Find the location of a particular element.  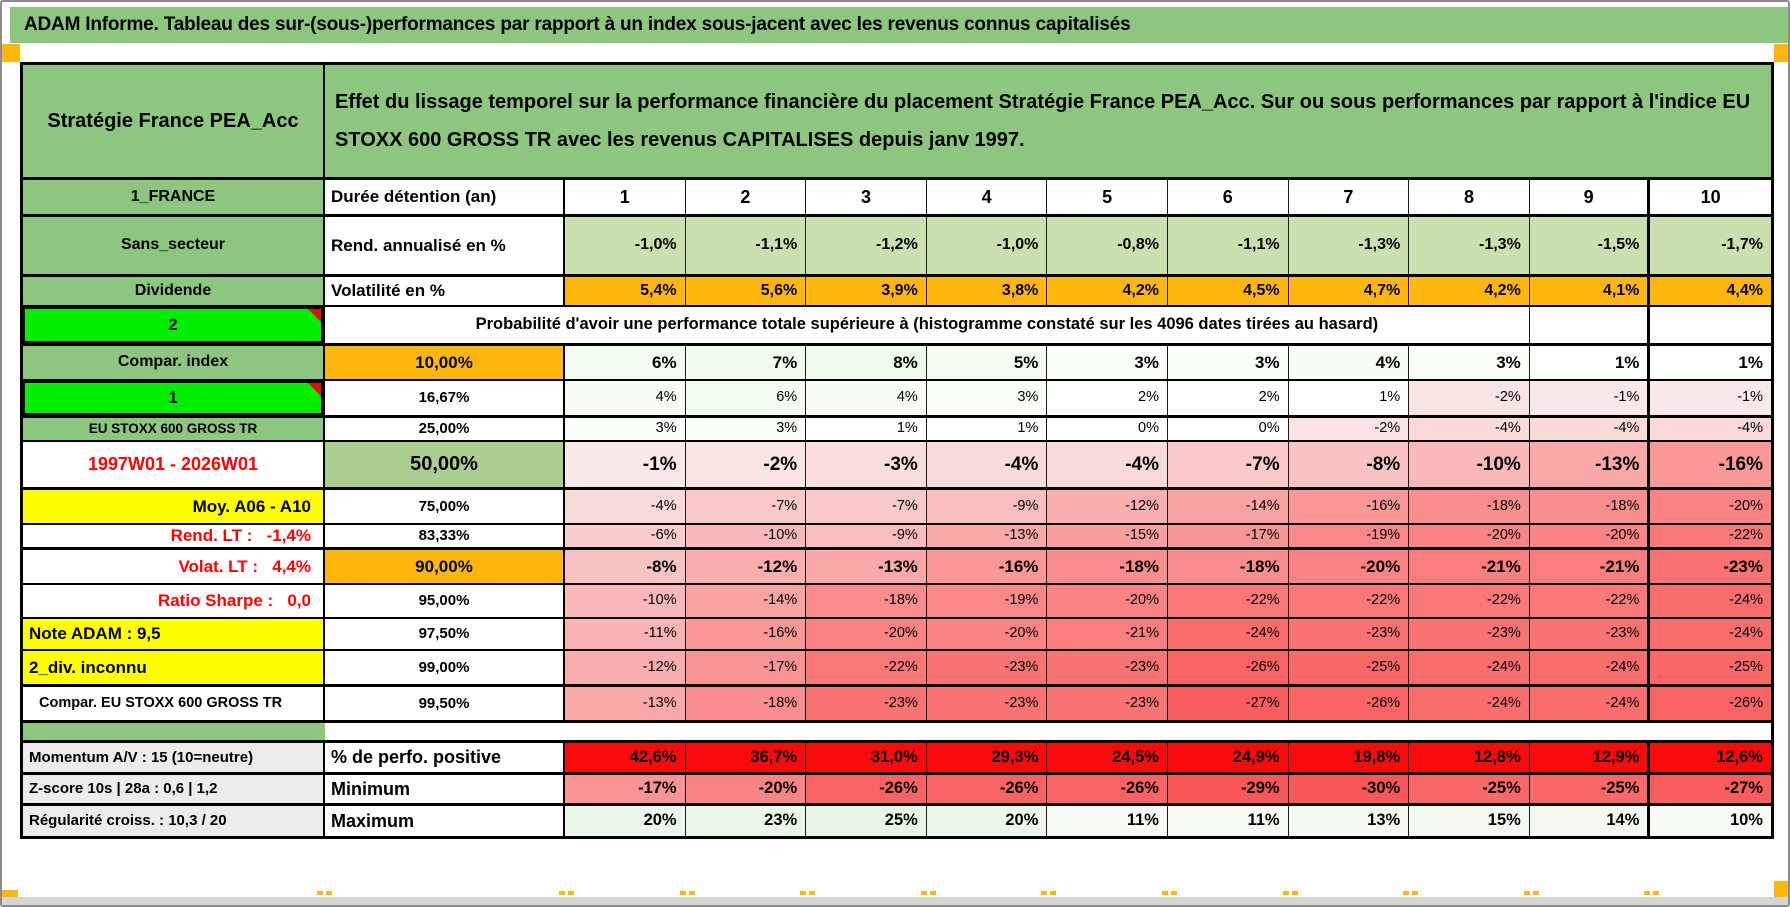

threshold-cell: Volatilité en % is located at coordinates (445, 291).